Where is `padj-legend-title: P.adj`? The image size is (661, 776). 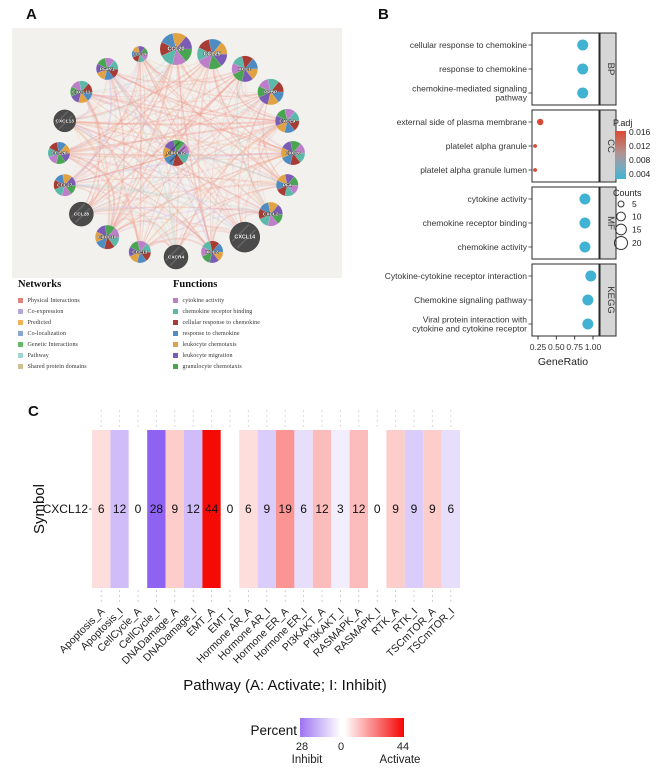 padj-legend-title: P.adj is located at coordinates (622, 123).